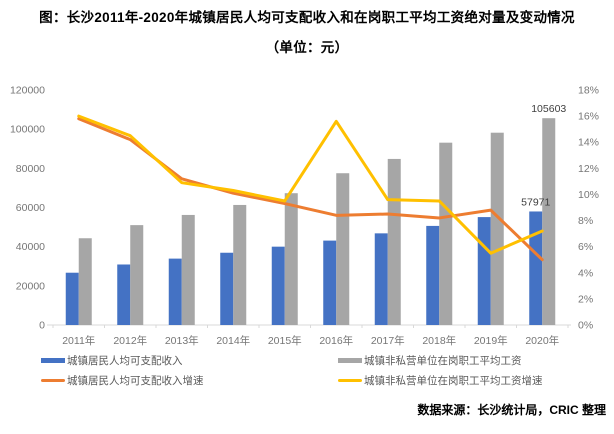 The width and height of the screenshot is (614, 434). Describe the element at coordinates (439, 340) in the screenshot. I see `x-axis-category-label: 2018年` at that location.